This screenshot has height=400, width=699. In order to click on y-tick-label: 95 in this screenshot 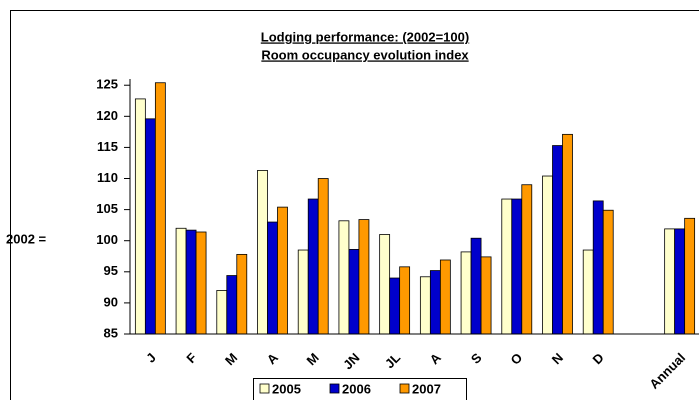, I will do `click(111, 270)`.